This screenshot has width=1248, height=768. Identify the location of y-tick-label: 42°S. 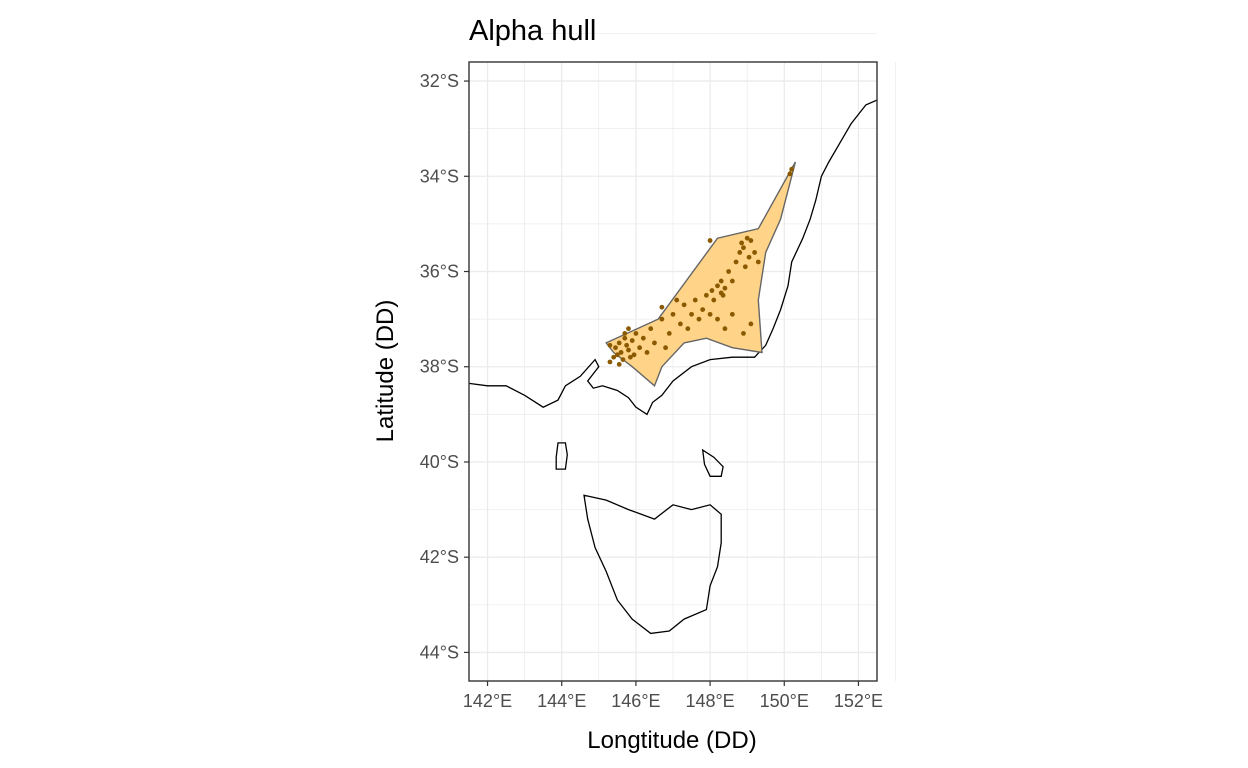
(439, 557).